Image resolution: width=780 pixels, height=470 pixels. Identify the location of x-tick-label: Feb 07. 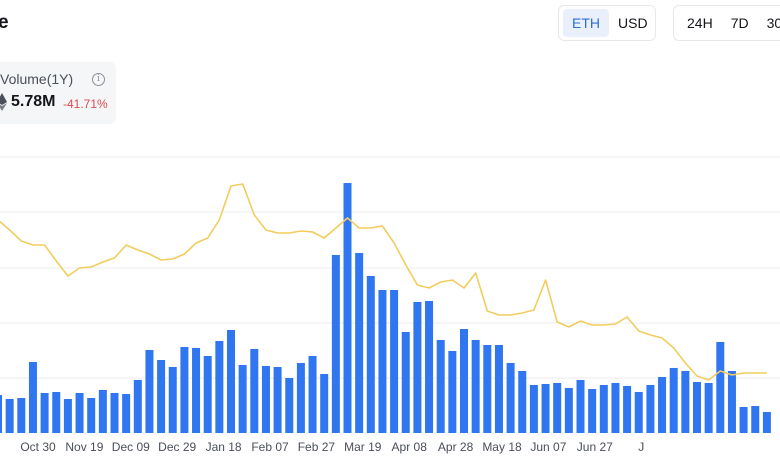
(270, 447).